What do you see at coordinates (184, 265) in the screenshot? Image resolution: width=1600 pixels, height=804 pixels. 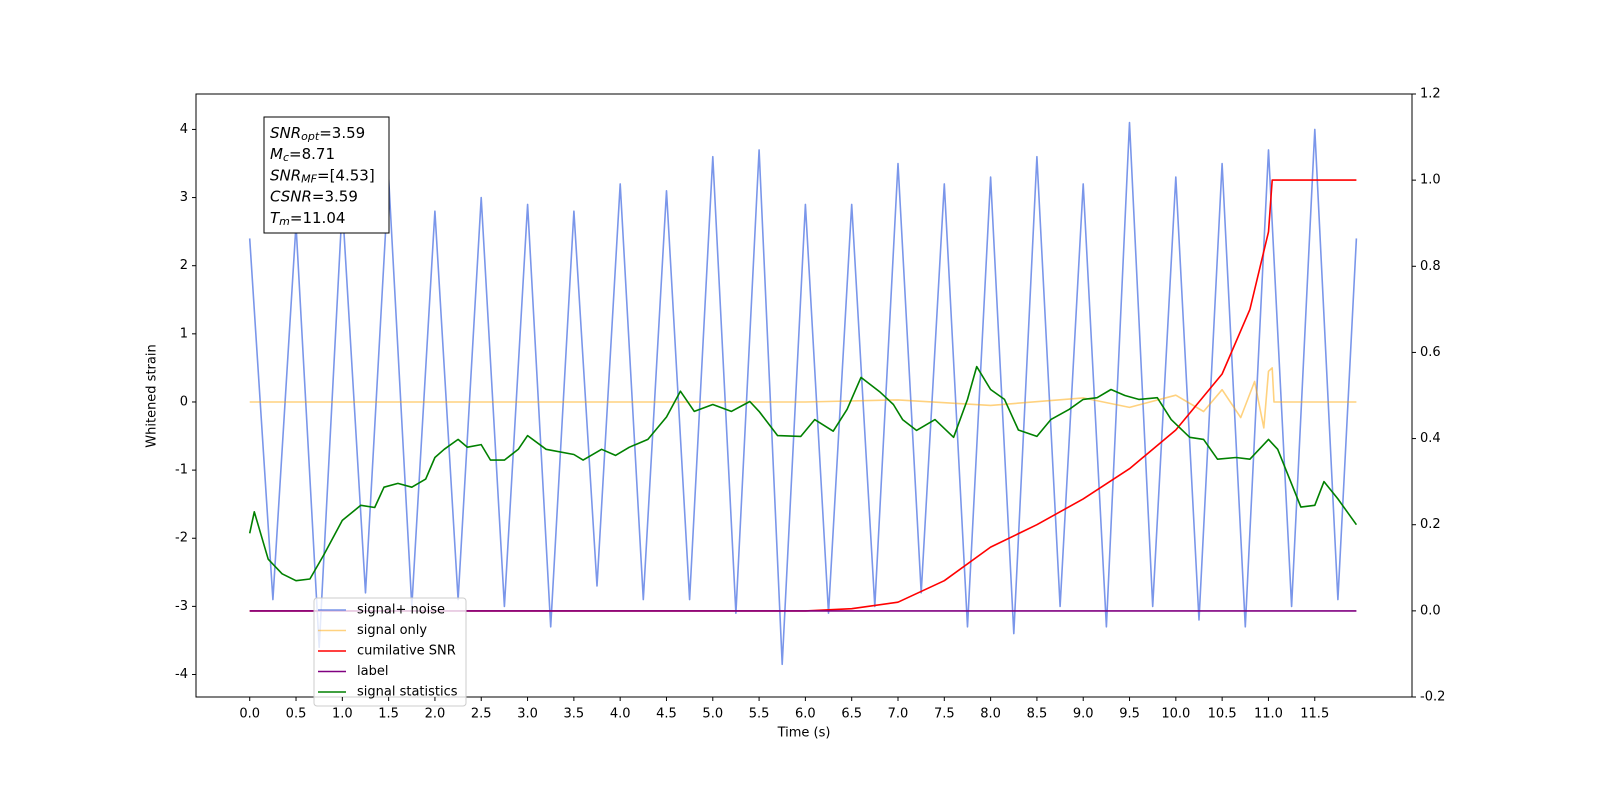 I see `y-tick-label: 2` at bounding box center [184, 265].